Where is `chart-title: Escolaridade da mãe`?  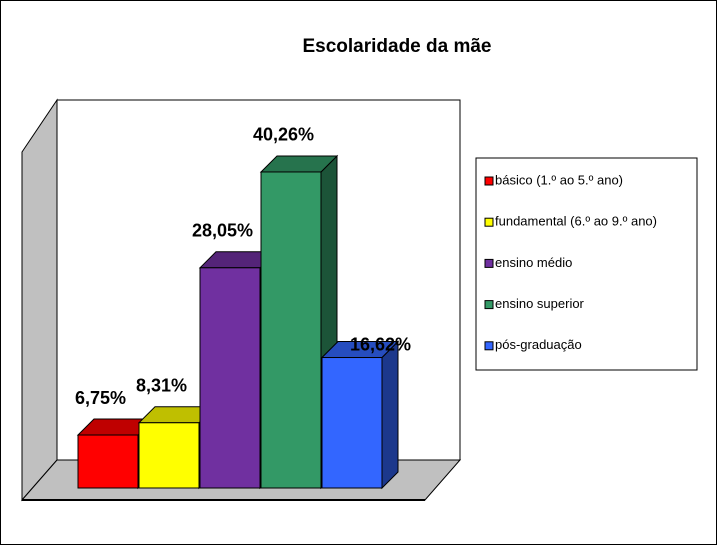
chart-title: Escolaridade da mãe is located at coordinates (396, 46).